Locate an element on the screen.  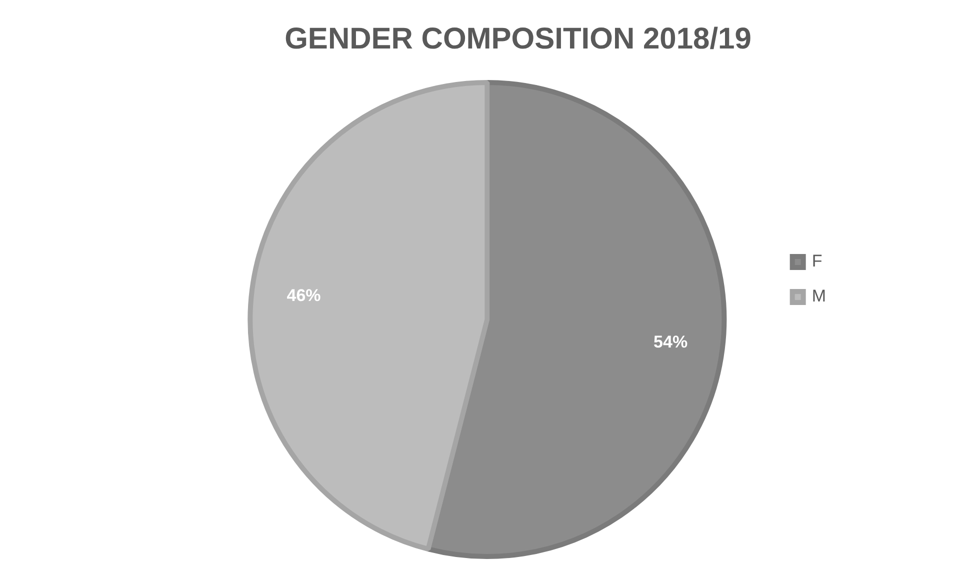
chart-title: GENDER COMPOSITION 2018/19 is located at coordinates (518, 39).